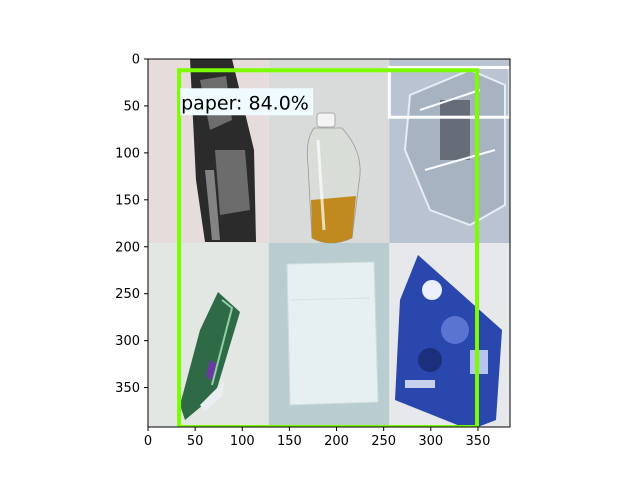 Image resolution: width=640 pixels, height=480 pixels. What do you see at coordinates (127, 200) in the screenshot?
I see `y-tick-label: 150` at bounding box center [127, 200].